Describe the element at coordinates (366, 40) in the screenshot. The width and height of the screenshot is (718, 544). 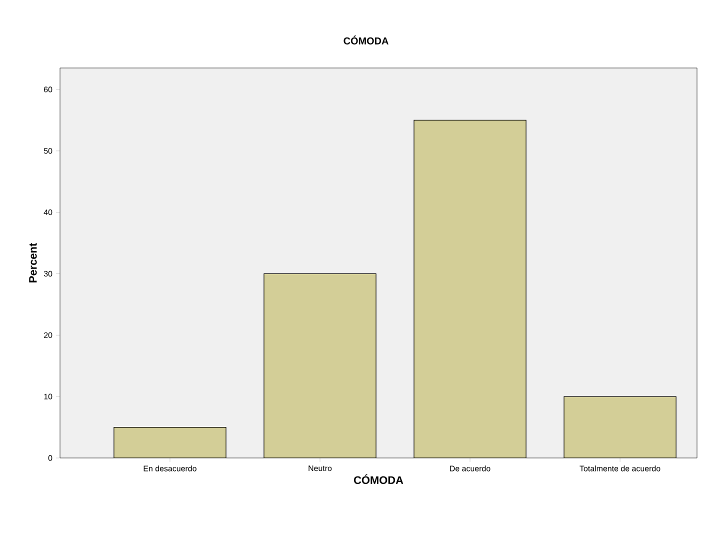
I see `chart-title: CÓMODA` at that location.